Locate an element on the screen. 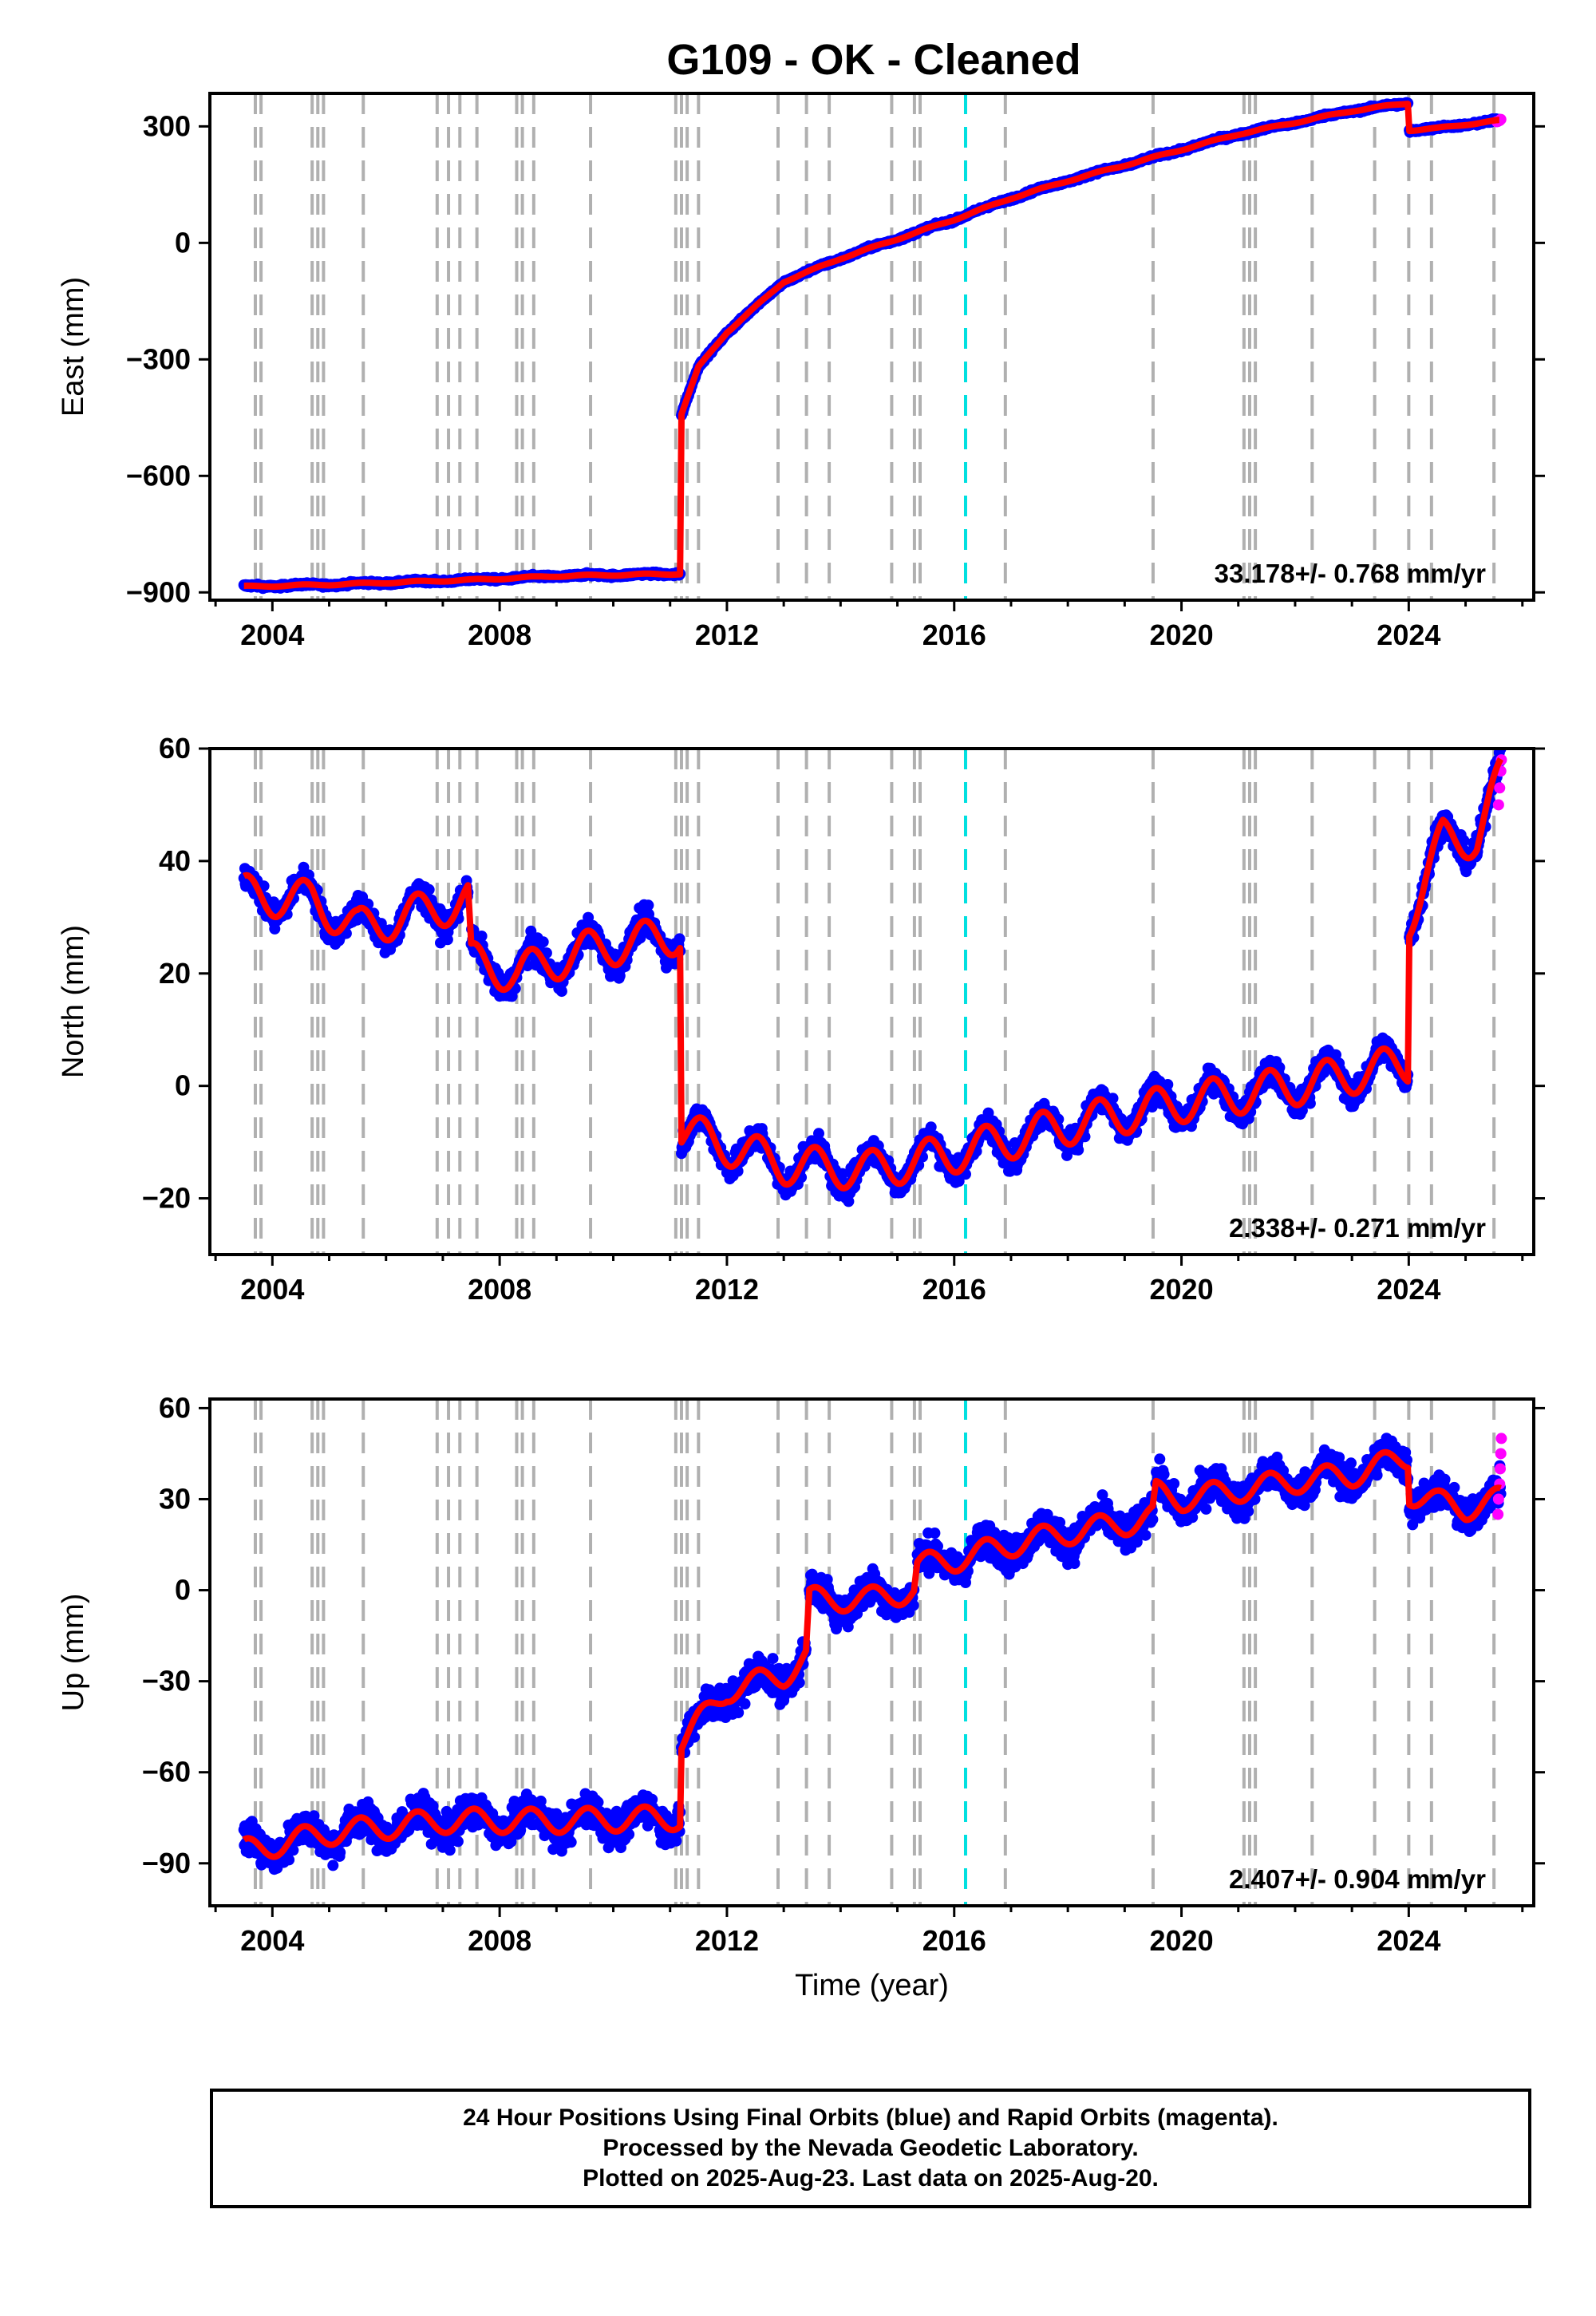  y-tick-label: −900 is located at coordinates (158, 591).